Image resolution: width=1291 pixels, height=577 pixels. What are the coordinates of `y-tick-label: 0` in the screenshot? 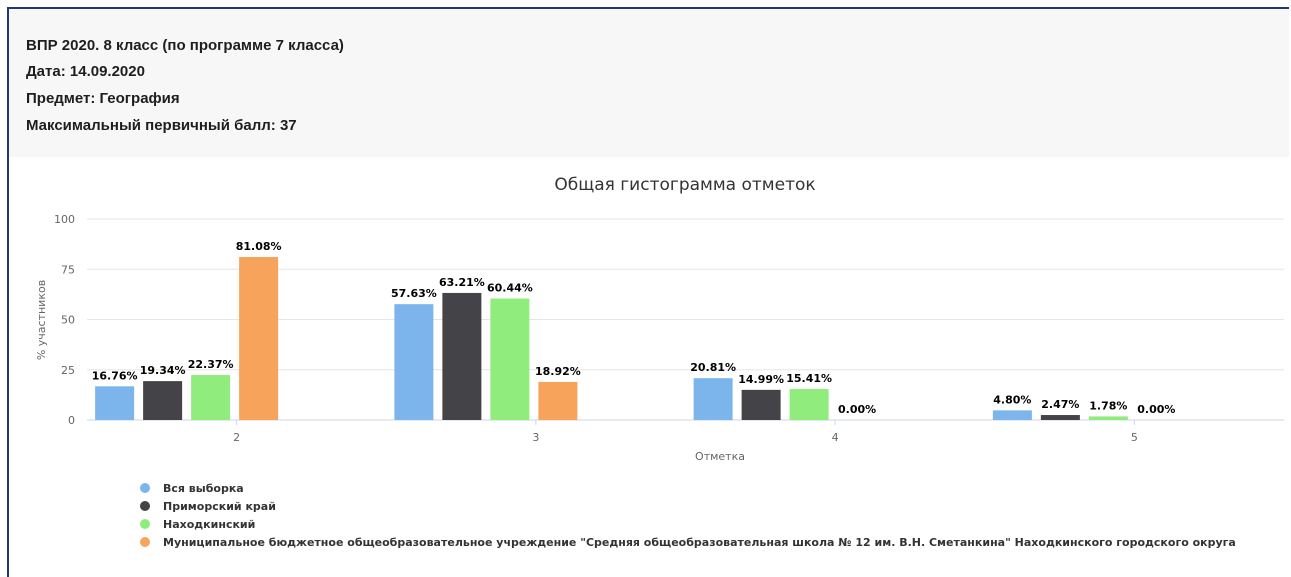 It's located at (71, 420).